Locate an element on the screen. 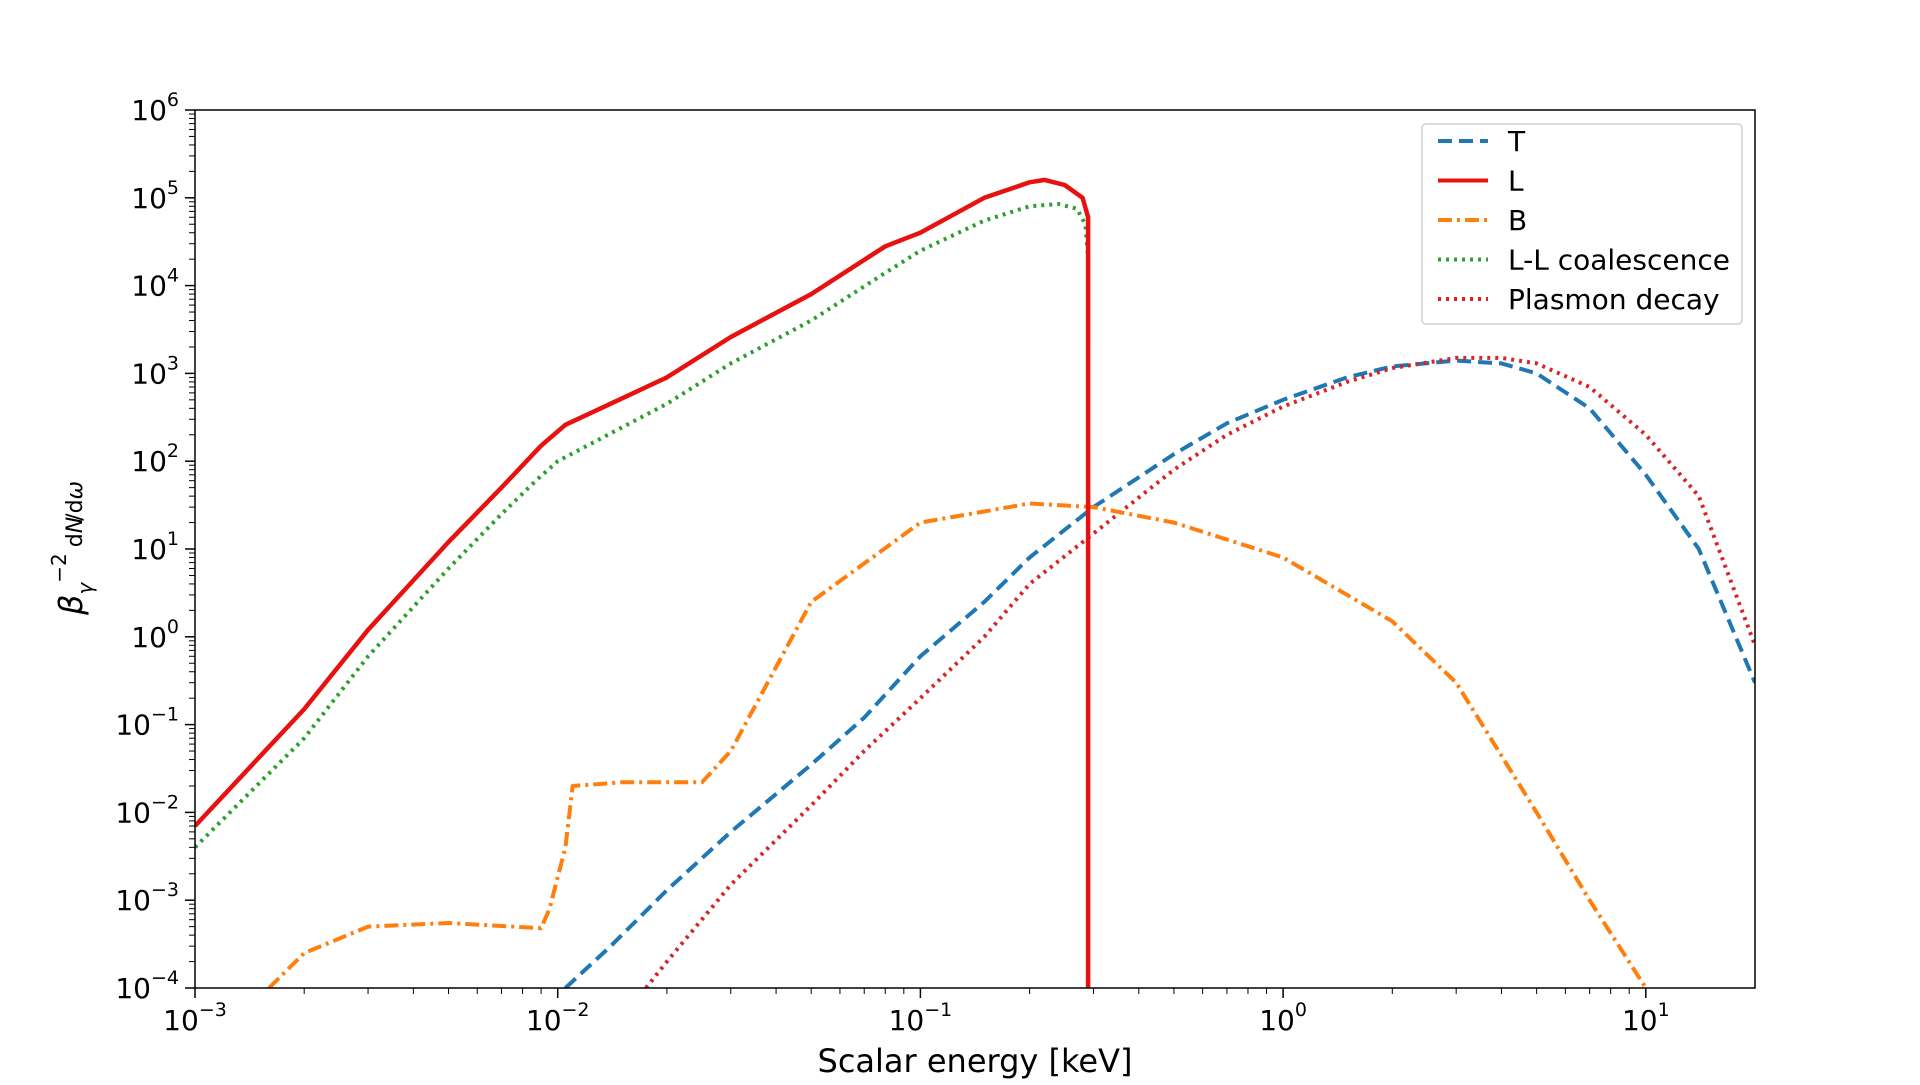  x-tick-label: 10⁻³ is located at coordinates (195, 1018).